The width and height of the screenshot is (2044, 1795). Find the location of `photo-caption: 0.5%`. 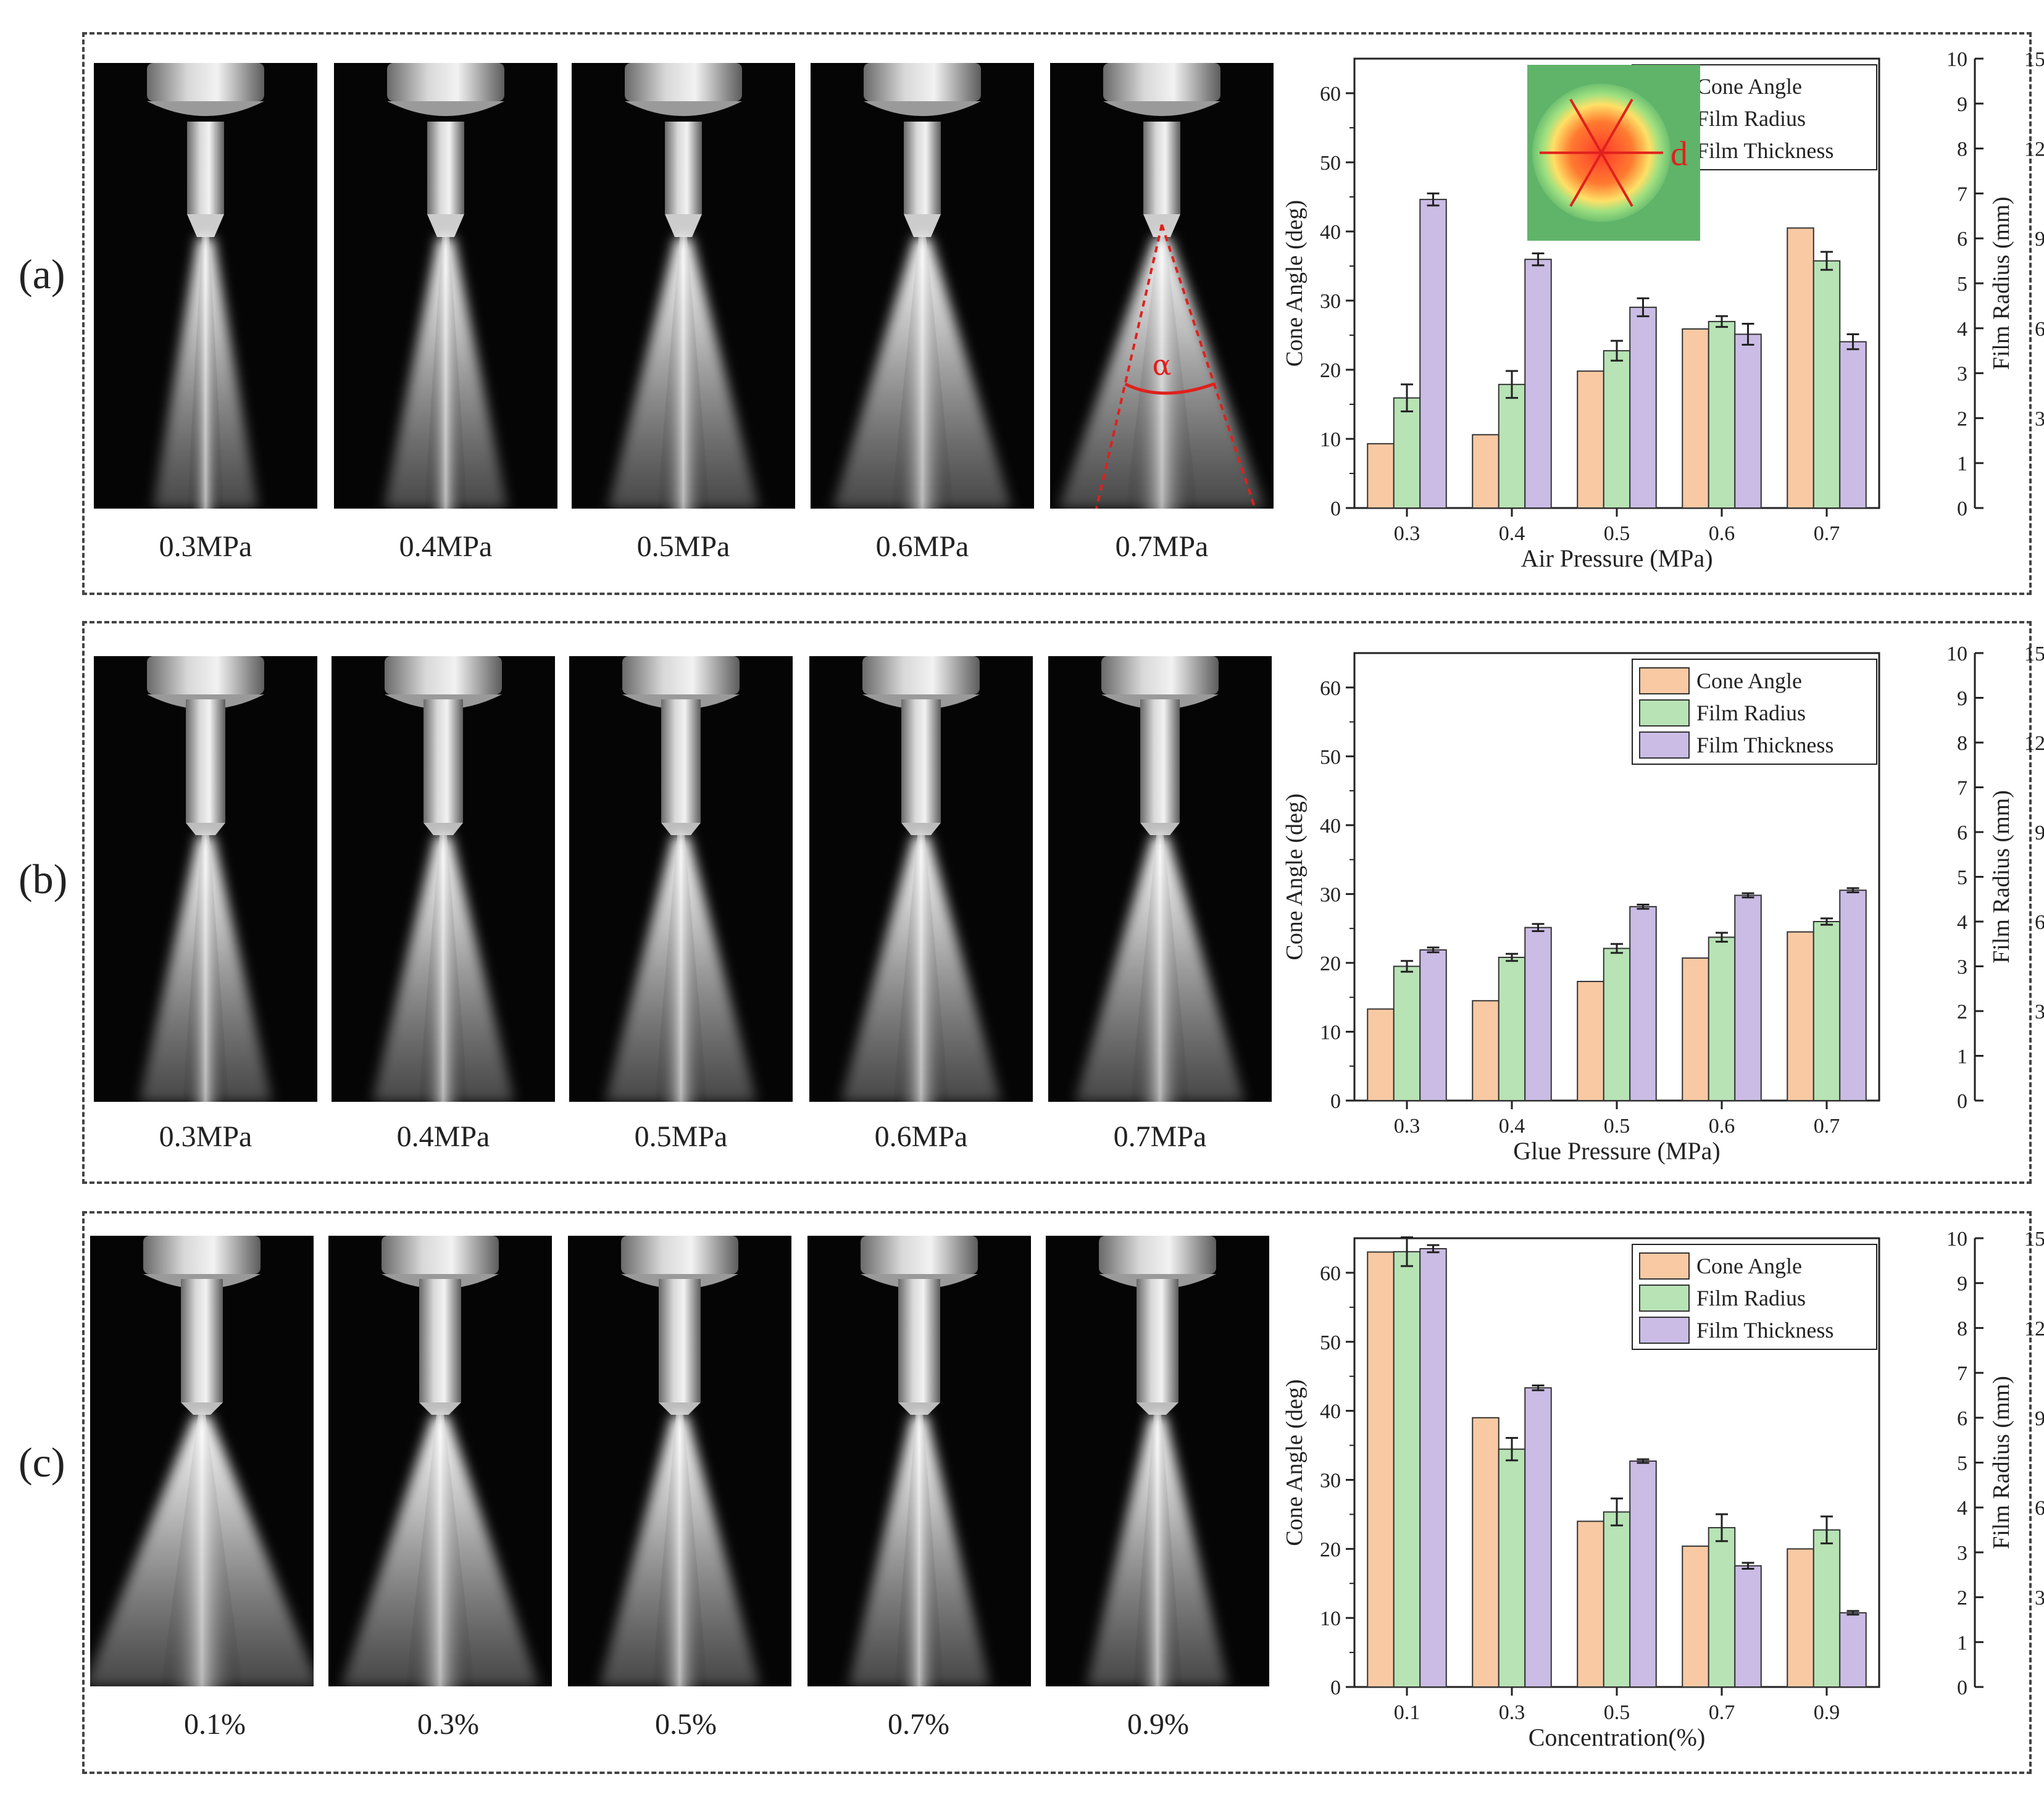

photo-caption: 0.5% is located at coordinates (686, 1724).